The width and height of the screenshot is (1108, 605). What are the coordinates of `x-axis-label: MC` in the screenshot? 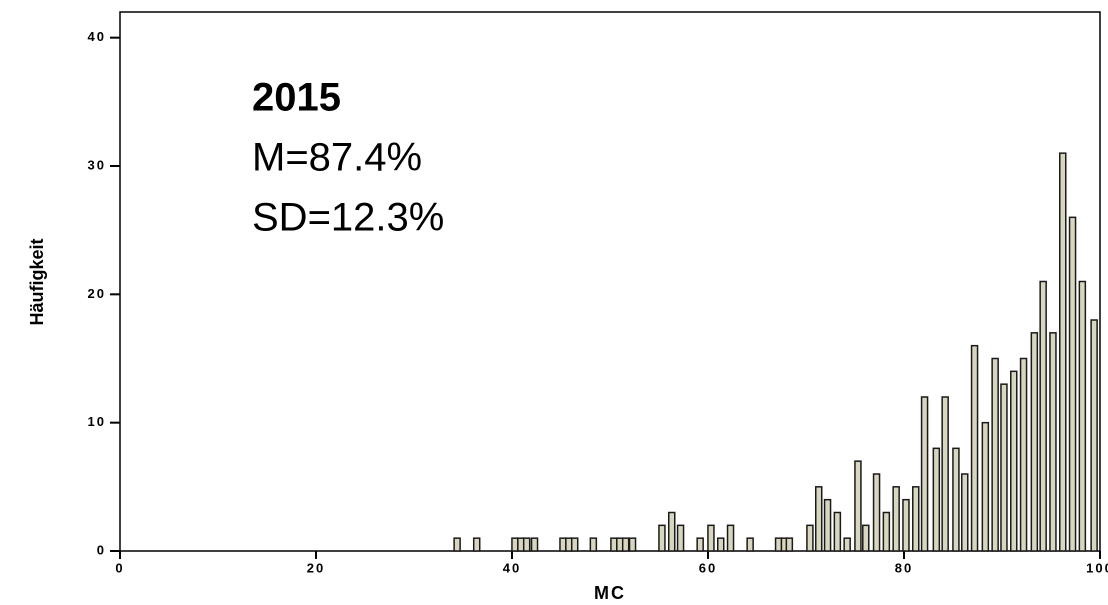 It's located at (610, 593).